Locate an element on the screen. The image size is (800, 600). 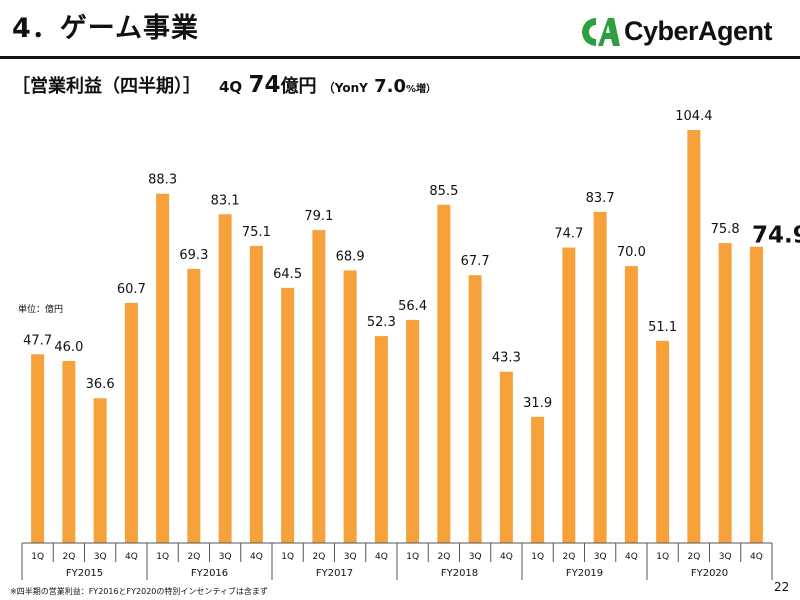
title-divider is located at coordinates (400, 57).